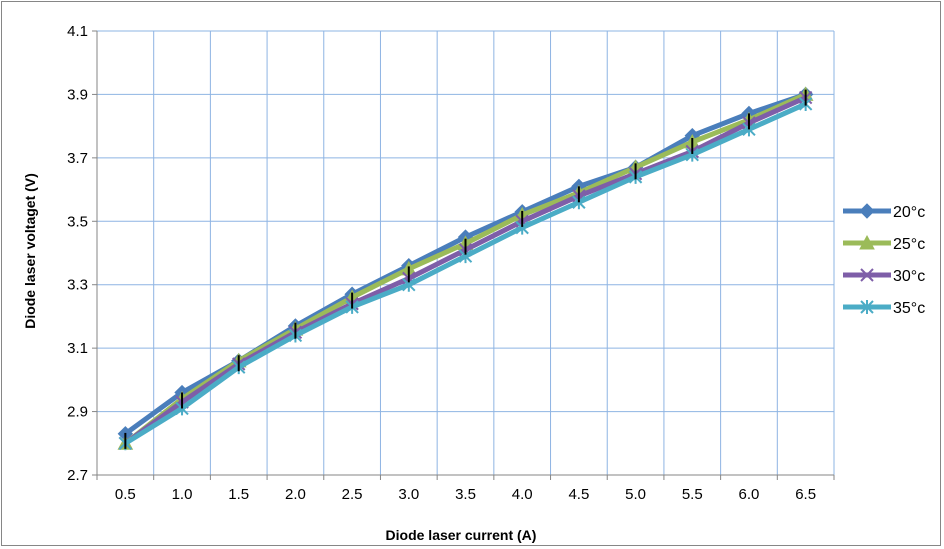 This screenshot has height=549, width=944. I want to click on x-tick-label: 6.0, so click(749, 494).